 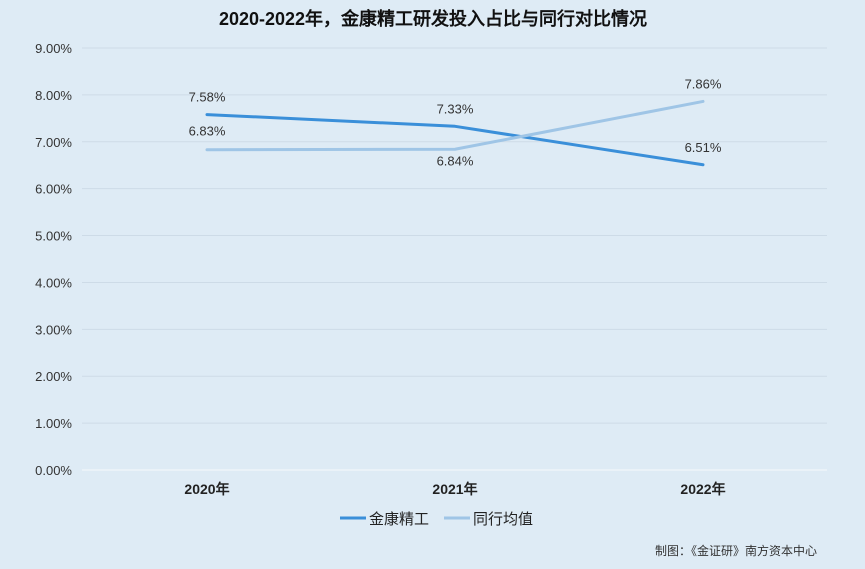 What do you see at coordinates (703, 83) in the screenshot?
I see `data-label: 7.86%` at bounding box center [703, 83].